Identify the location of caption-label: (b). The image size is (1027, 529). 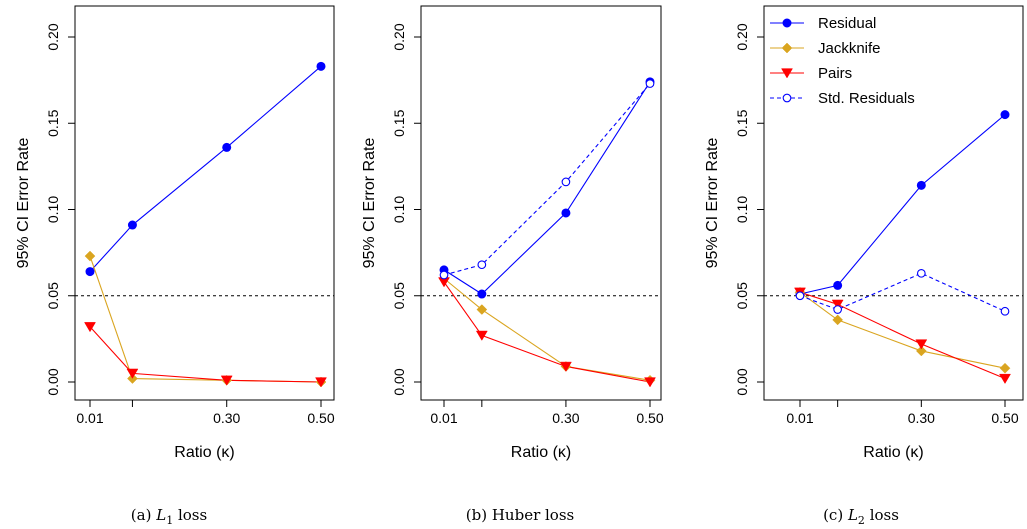
(479, 515).